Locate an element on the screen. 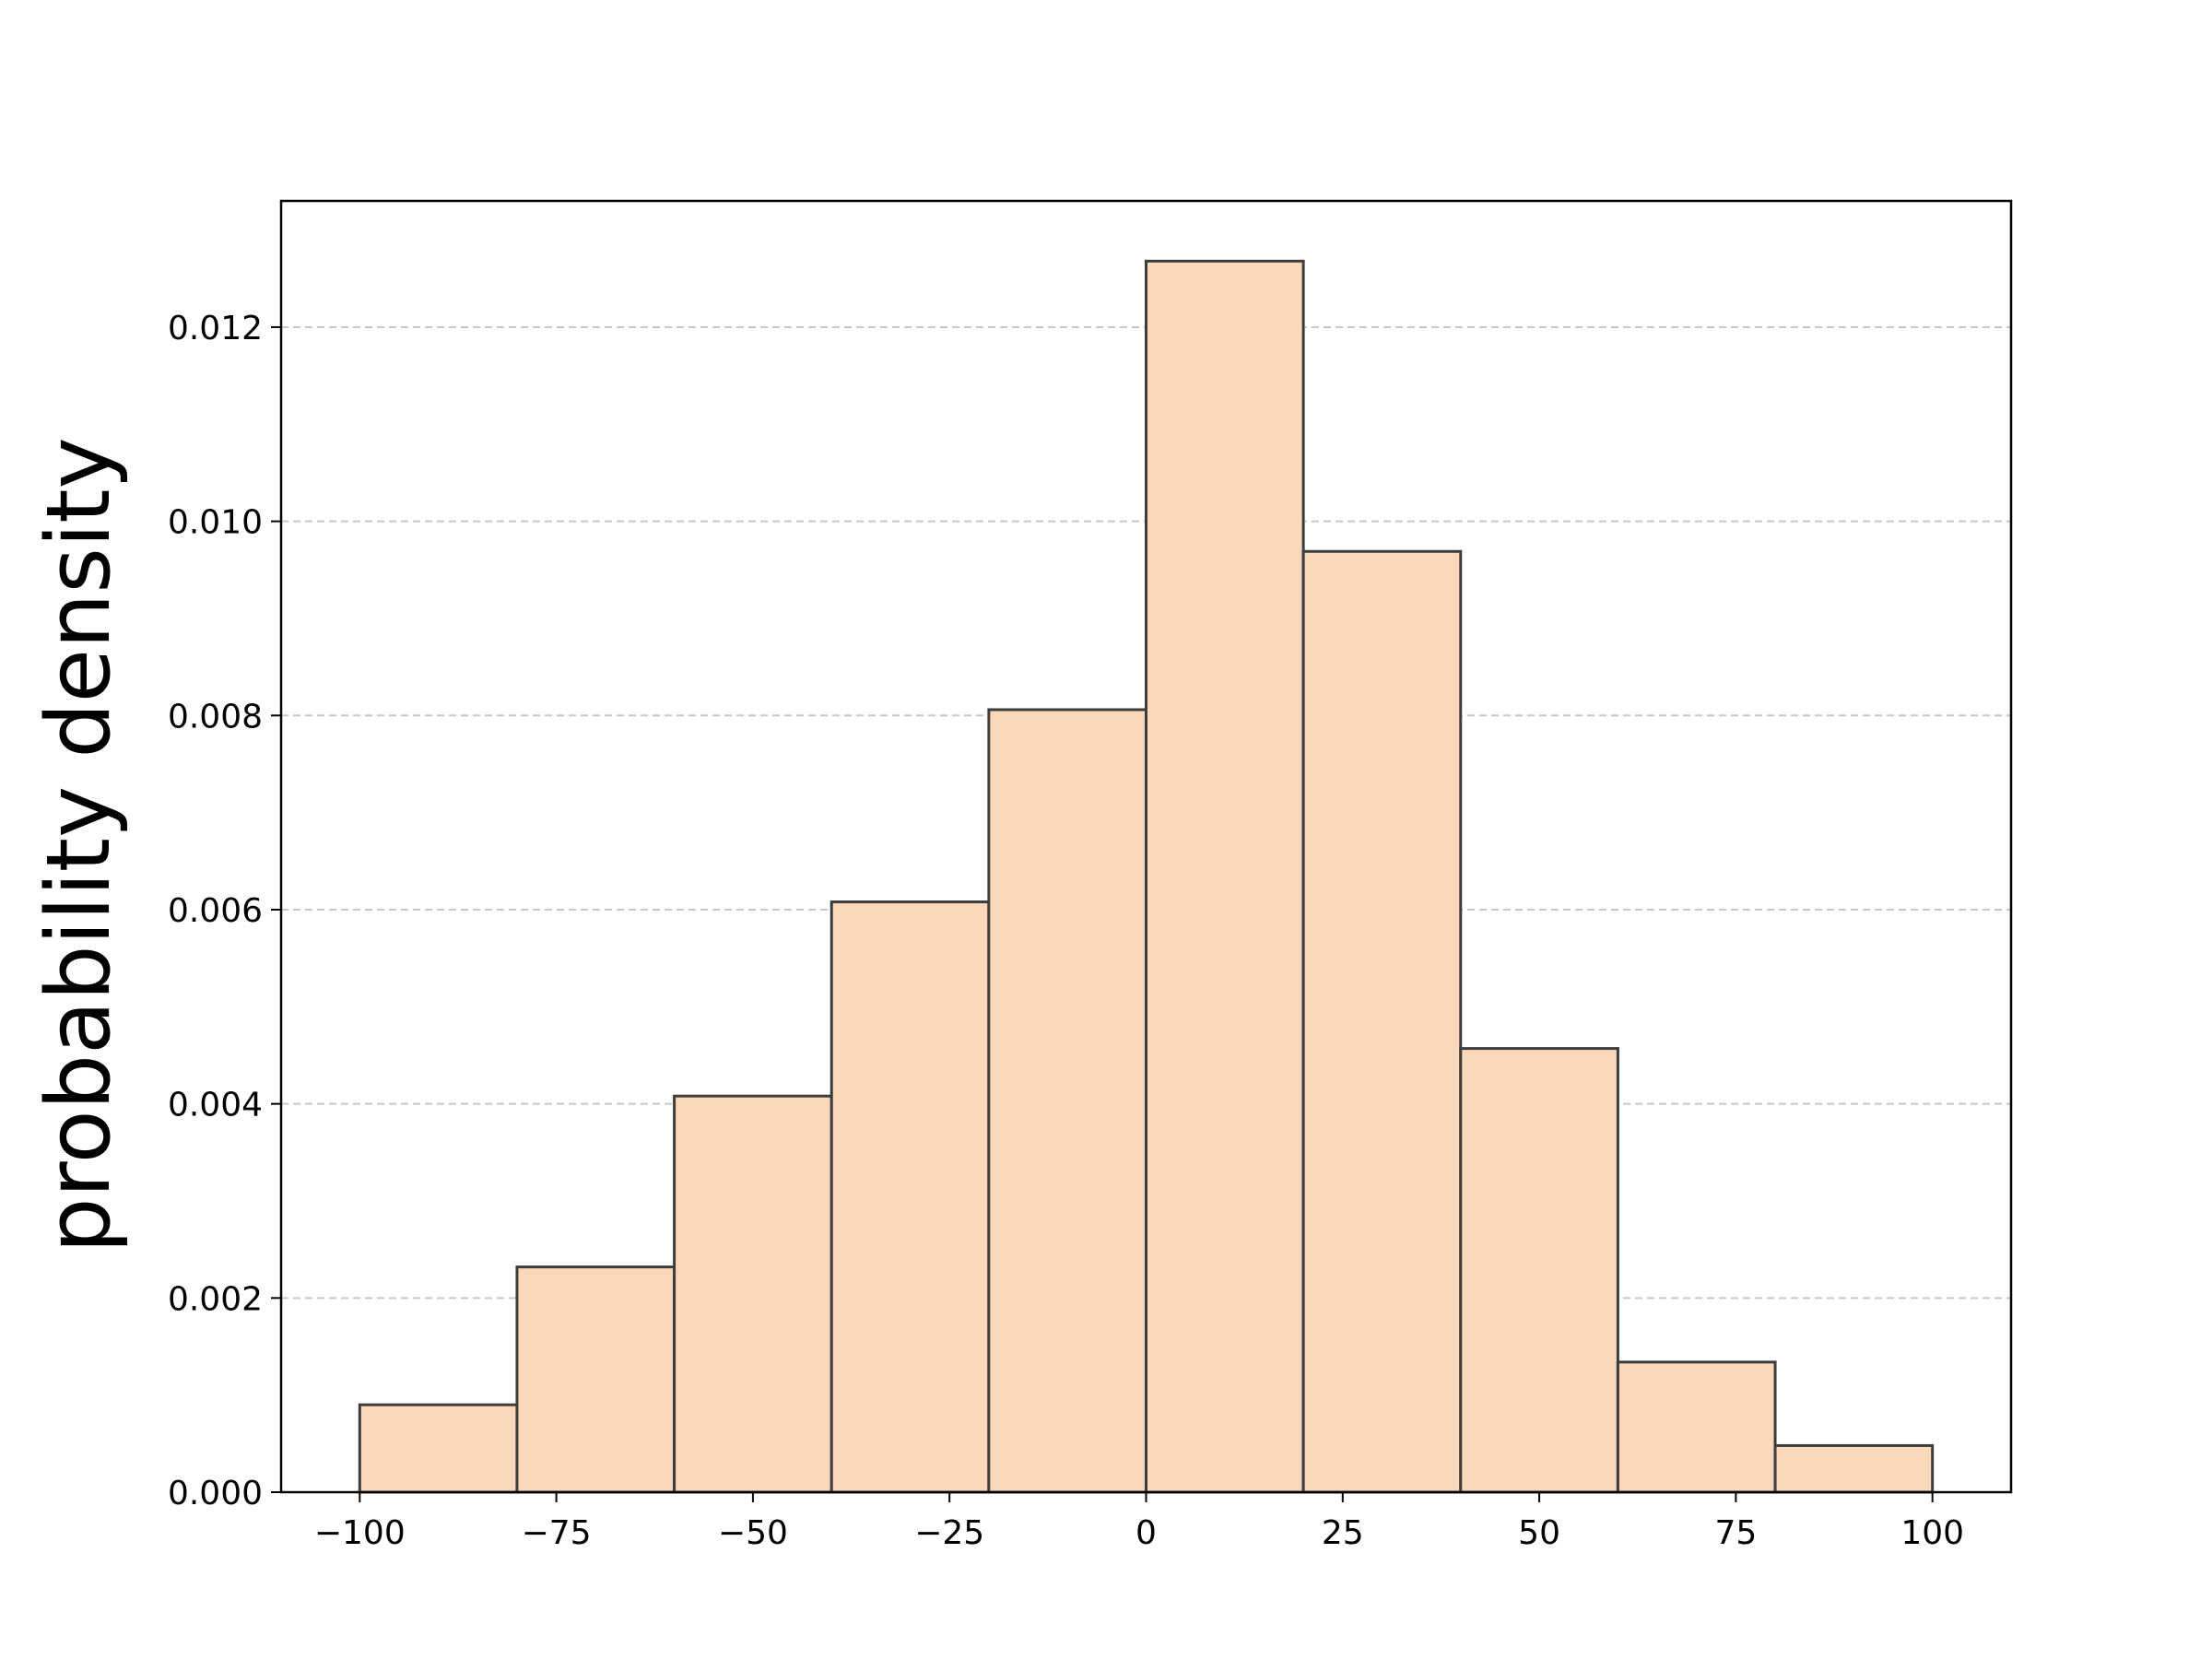 The height and width of the screenshot is (1659, 2212). x-tick-label: −50 is located at coordinates (753, 1533).